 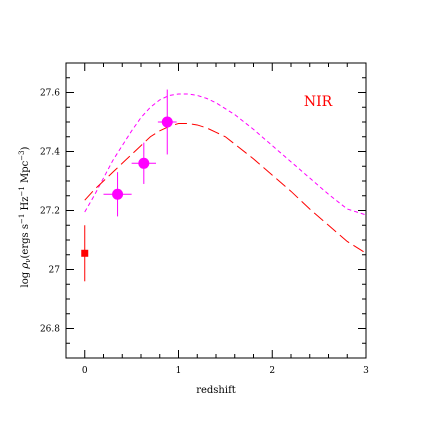 I want to click on x-tick-label: 2, so click(x=272, y=371).